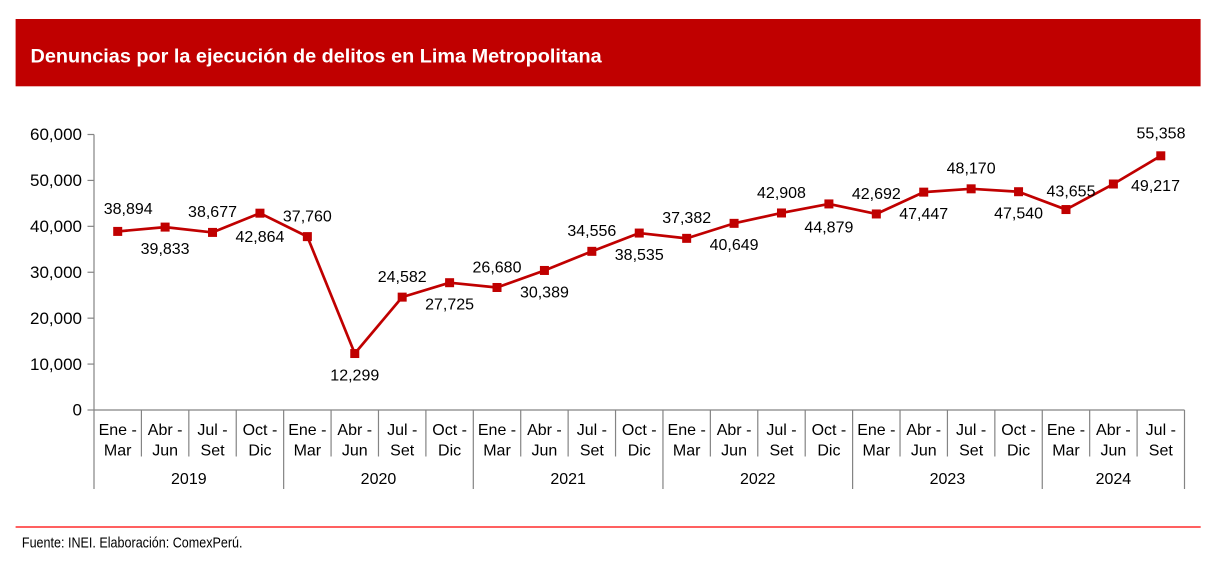  What do you see at coordinates (402, 277) in the screenshot?
I see `svg-text: 24,582` at bounding box center [402, 277].